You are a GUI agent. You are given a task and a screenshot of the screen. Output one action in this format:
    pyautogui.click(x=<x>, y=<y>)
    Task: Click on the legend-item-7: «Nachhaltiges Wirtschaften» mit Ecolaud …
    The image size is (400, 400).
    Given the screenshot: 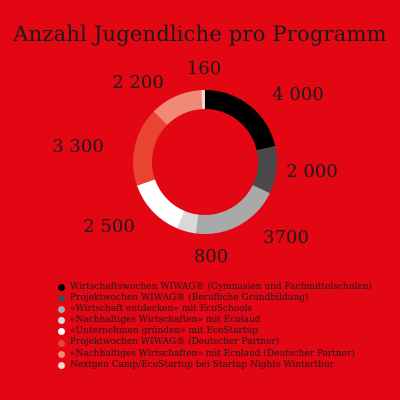 What is the action you would take?
    pyautogui.click(x=226, y=354)
    